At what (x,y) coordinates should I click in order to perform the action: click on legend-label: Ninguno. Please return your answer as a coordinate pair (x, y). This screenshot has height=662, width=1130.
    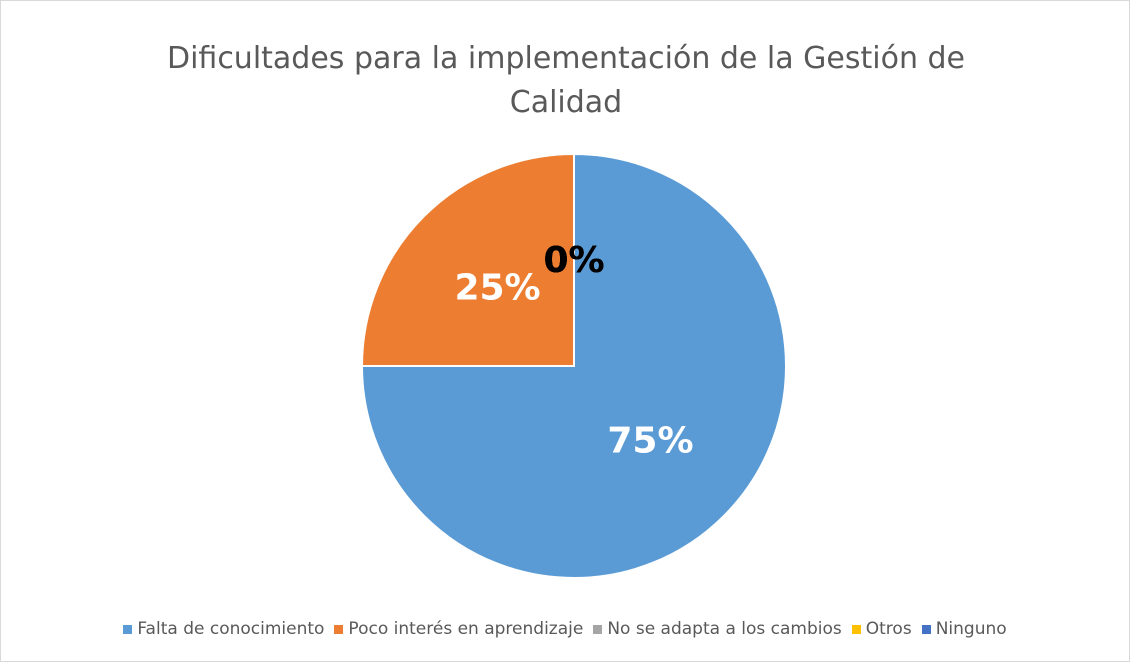
    Looking at the image, I should click on (971, 629).